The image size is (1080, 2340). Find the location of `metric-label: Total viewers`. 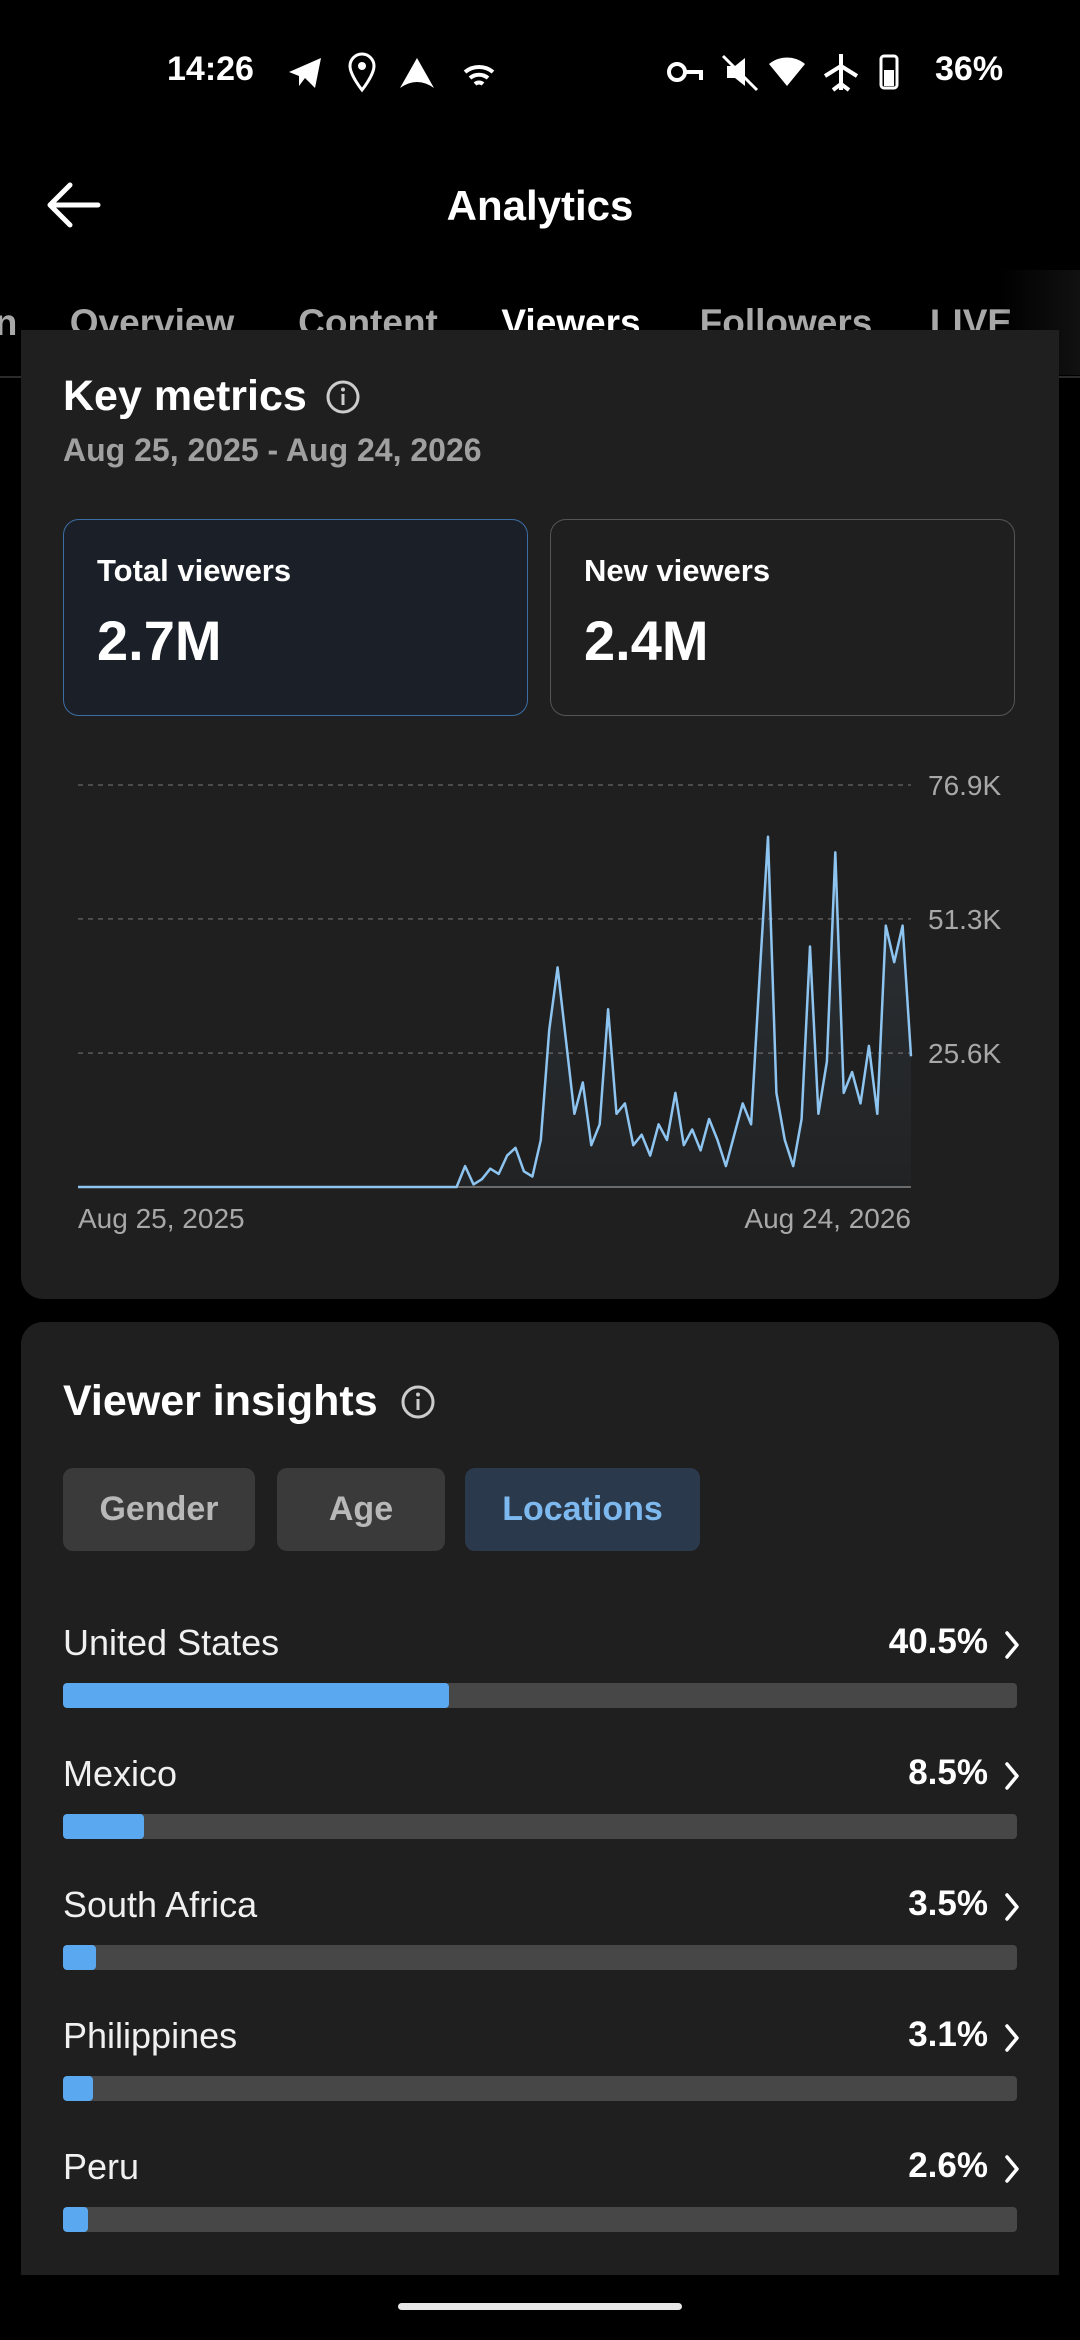

metric-label: Total viewers is located at coordinates (194, 570).